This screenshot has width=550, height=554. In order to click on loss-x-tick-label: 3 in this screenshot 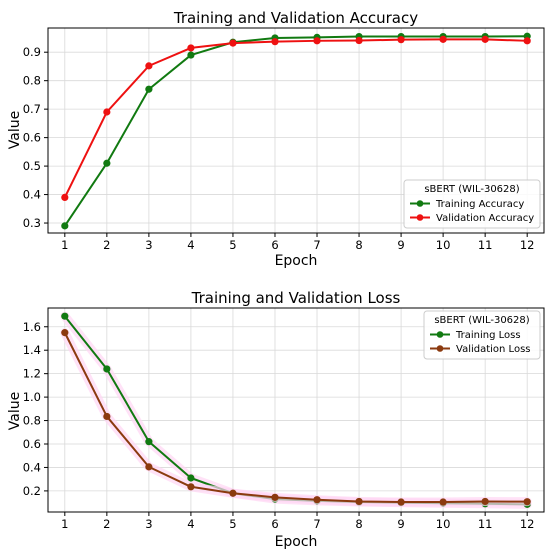, I will do `click(148, 524)`.